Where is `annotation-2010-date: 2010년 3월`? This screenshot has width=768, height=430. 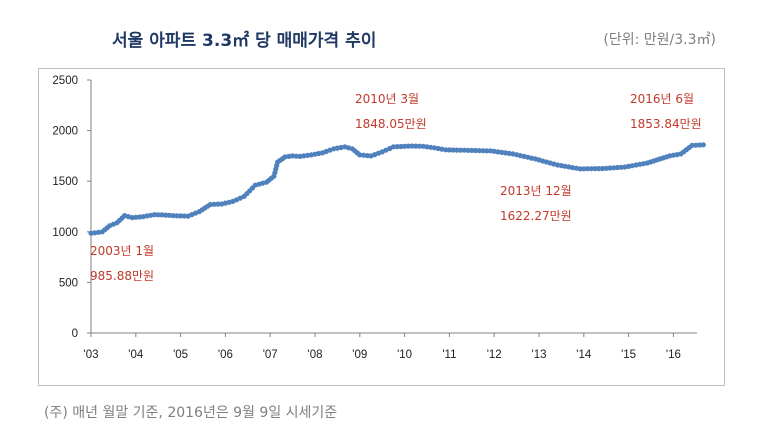
annotation-2010-date: 2010년 3월 is located at coordinates (387, 99).